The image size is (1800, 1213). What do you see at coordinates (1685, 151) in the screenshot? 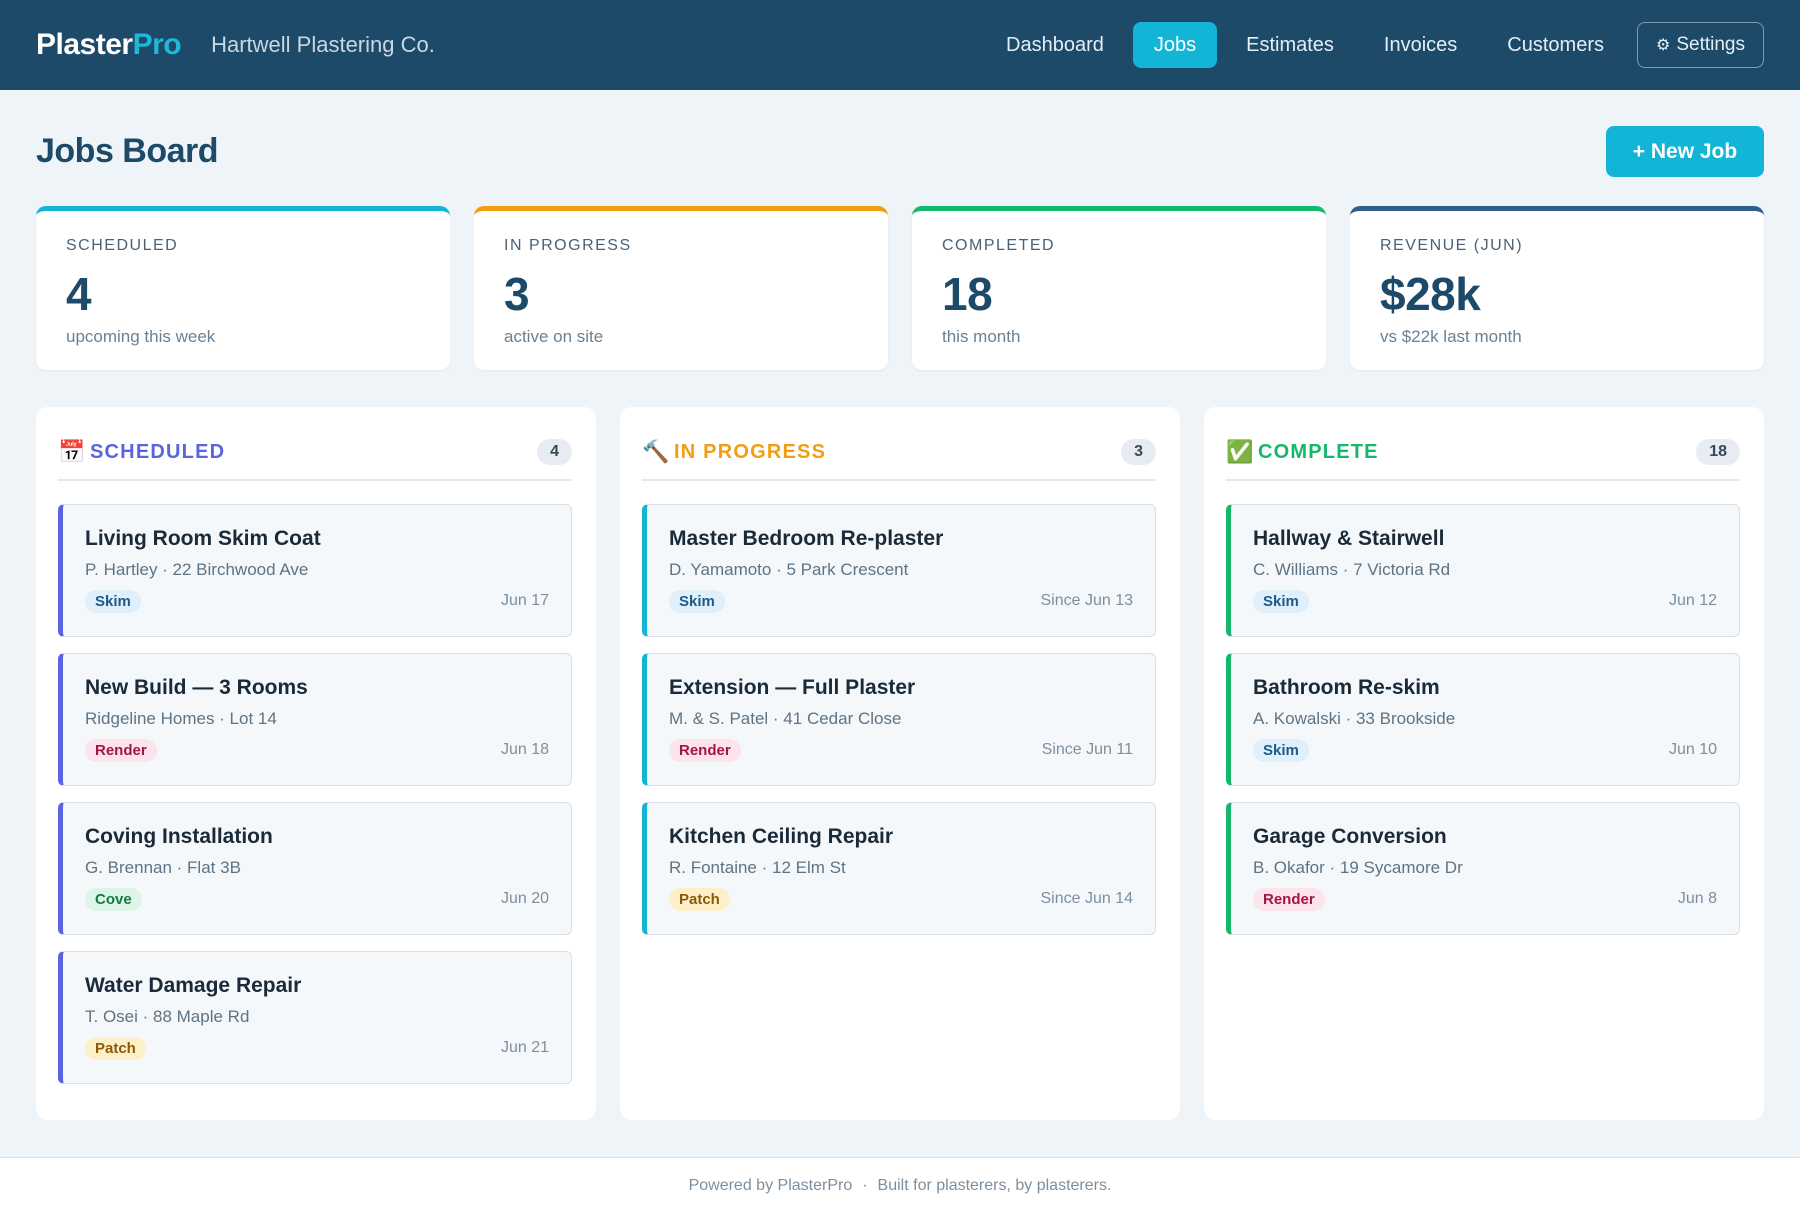
I see `new-job-button: + New Job` at bounding box center [1685, 151].